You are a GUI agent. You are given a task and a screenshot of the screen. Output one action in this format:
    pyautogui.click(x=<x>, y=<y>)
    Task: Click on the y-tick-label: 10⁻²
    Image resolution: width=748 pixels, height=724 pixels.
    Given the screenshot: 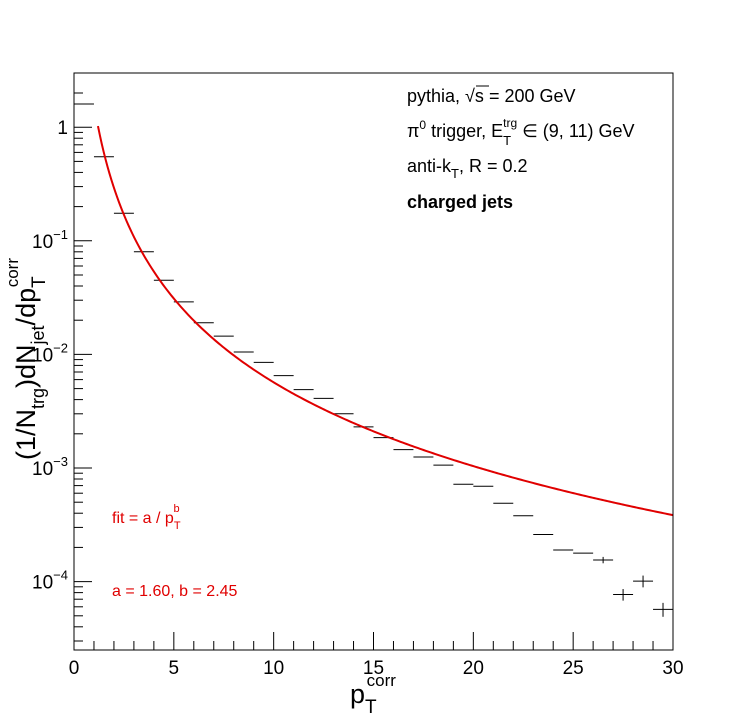 What is the action you would take?
    pyautogui.click(x=50, y=353)
    